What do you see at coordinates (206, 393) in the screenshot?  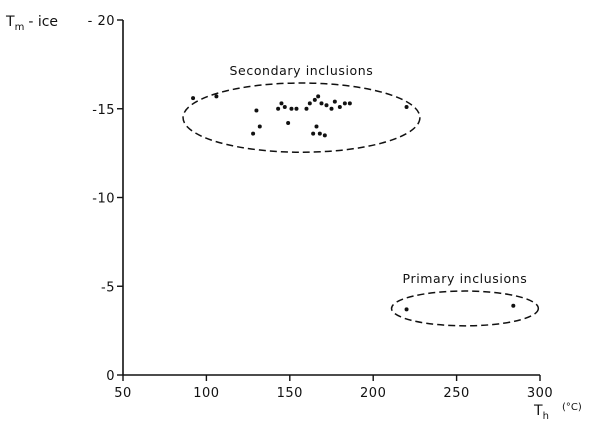 I see `x-tick-label: 100` at bounding box center [206, 393].